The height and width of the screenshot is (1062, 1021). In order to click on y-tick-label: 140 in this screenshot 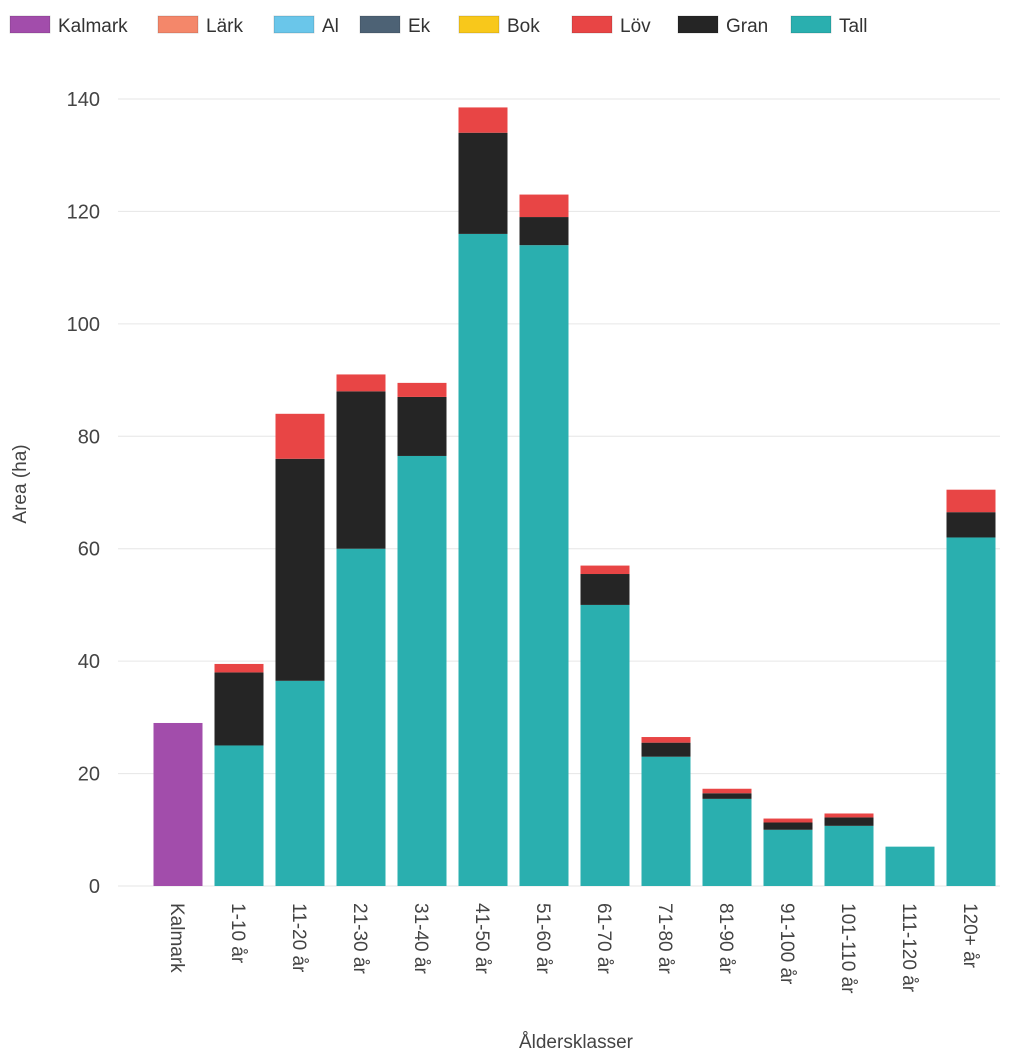, I will do `click(83, 100)`.